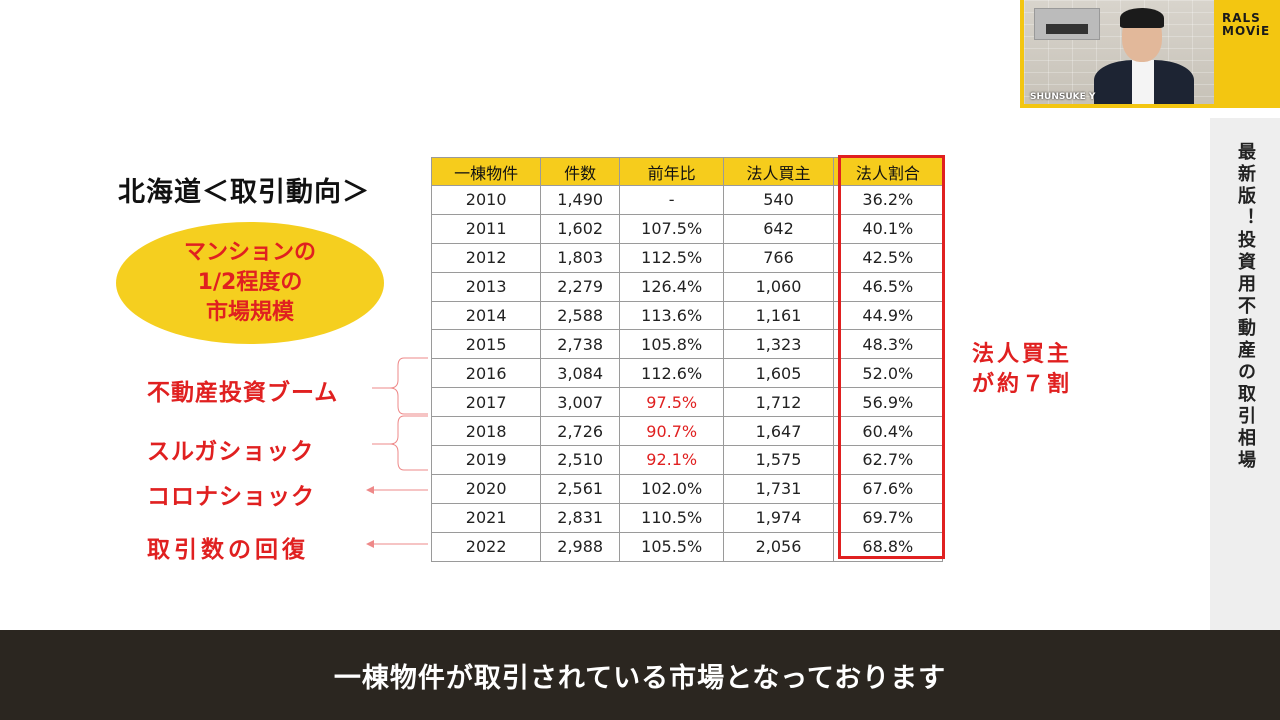 This screenshot has height=720, width=1280. What do you see at coordinates (672, 373) in the screenshot?
I see `cell-yoy: 112.6%` at bounding box center [672, 373].